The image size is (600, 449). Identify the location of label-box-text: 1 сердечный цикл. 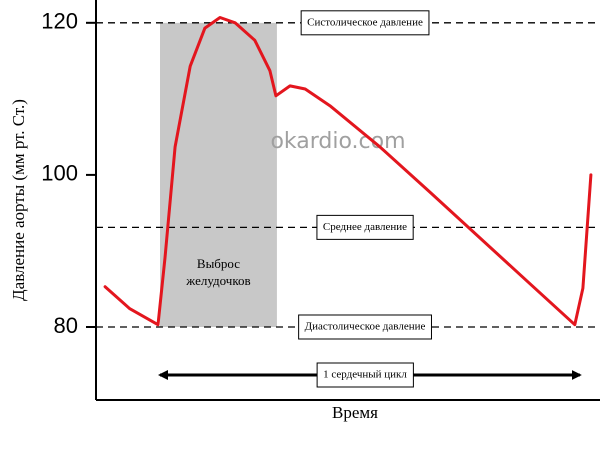
(365, 375).